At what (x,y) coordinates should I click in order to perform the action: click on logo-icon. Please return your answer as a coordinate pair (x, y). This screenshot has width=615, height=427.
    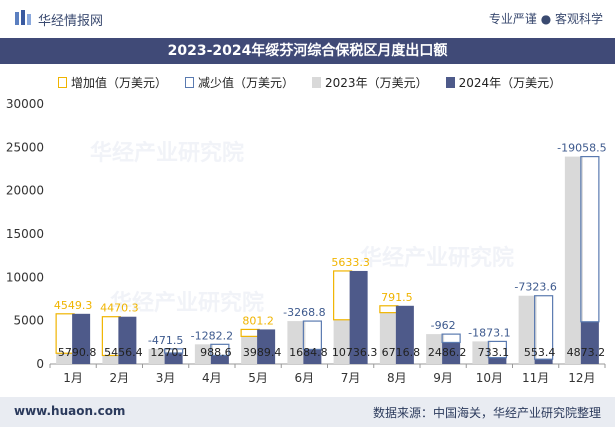
    Looking at the image, I should click on (23, 17).